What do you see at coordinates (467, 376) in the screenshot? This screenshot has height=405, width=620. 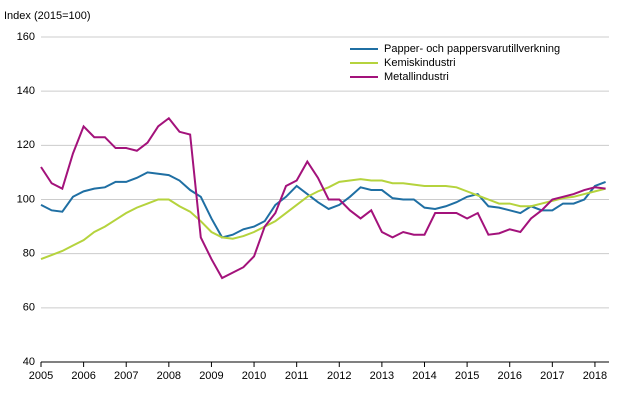 I see `x-tick-label: 2015` at bounding box center [467, 376].